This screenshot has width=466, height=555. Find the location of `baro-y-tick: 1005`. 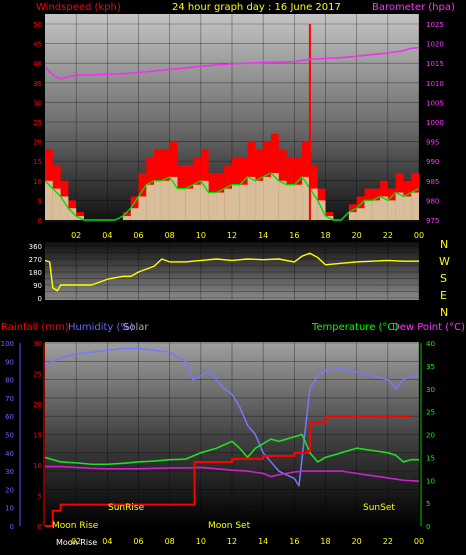

baro-y-tick: 1005 is located at coordinates (435, 103).